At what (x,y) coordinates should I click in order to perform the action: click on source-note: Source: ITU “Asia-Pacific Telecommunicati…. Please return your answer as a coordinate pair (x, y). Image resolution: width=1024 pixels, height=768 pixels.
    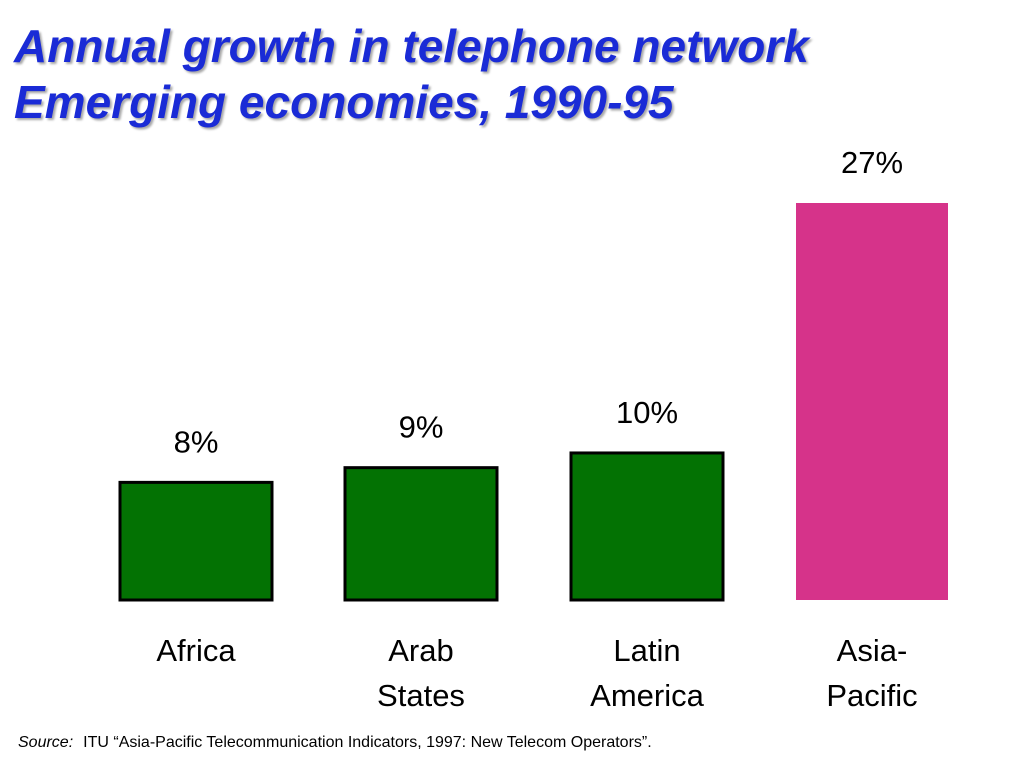
    Looking at the image, I should click on (335, 743).